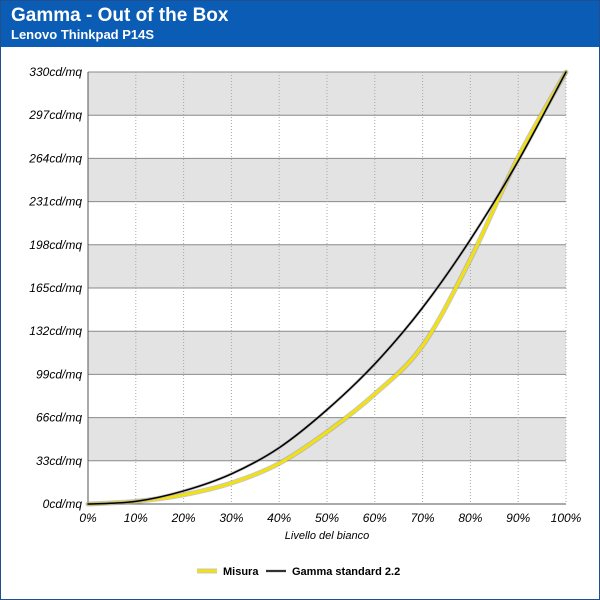  What do you see at coordinates (136, 518) in the screenshot?
I see `x-tick-label: 10%` at bounding box center [136, 518].